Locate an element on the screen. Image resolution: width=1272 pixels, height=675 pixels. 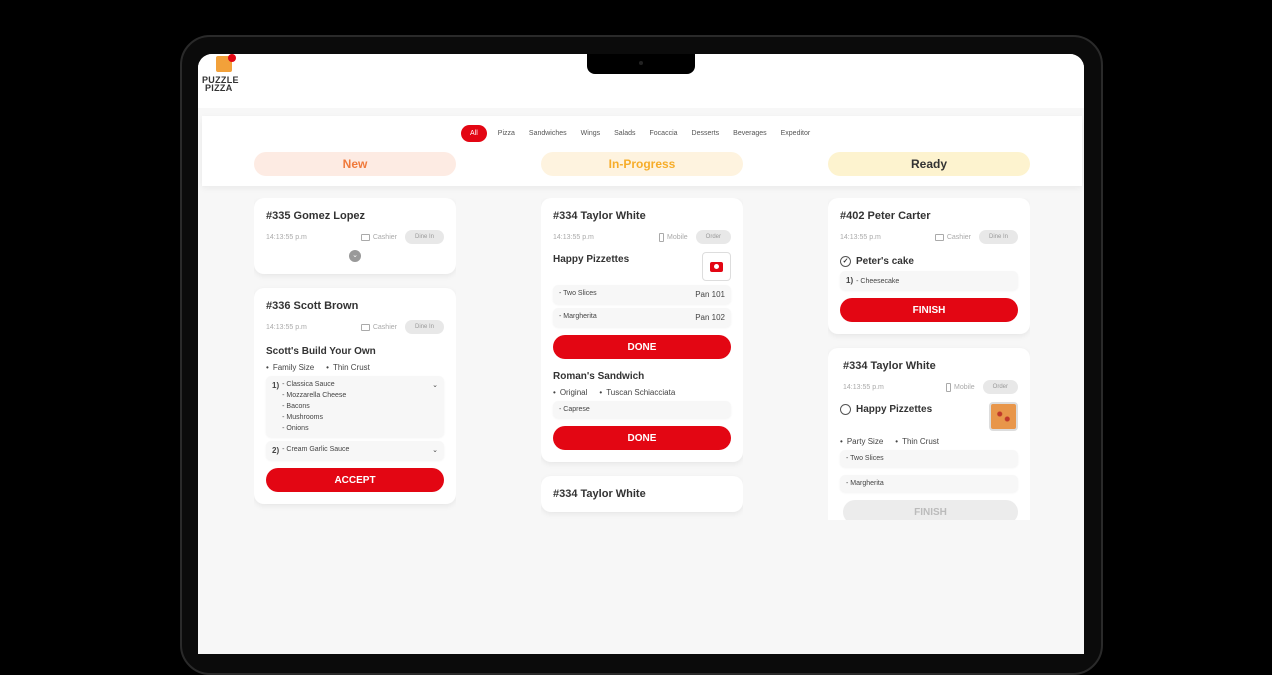
finish-button-disabled: FINISH is located at coordinates (930, 510).